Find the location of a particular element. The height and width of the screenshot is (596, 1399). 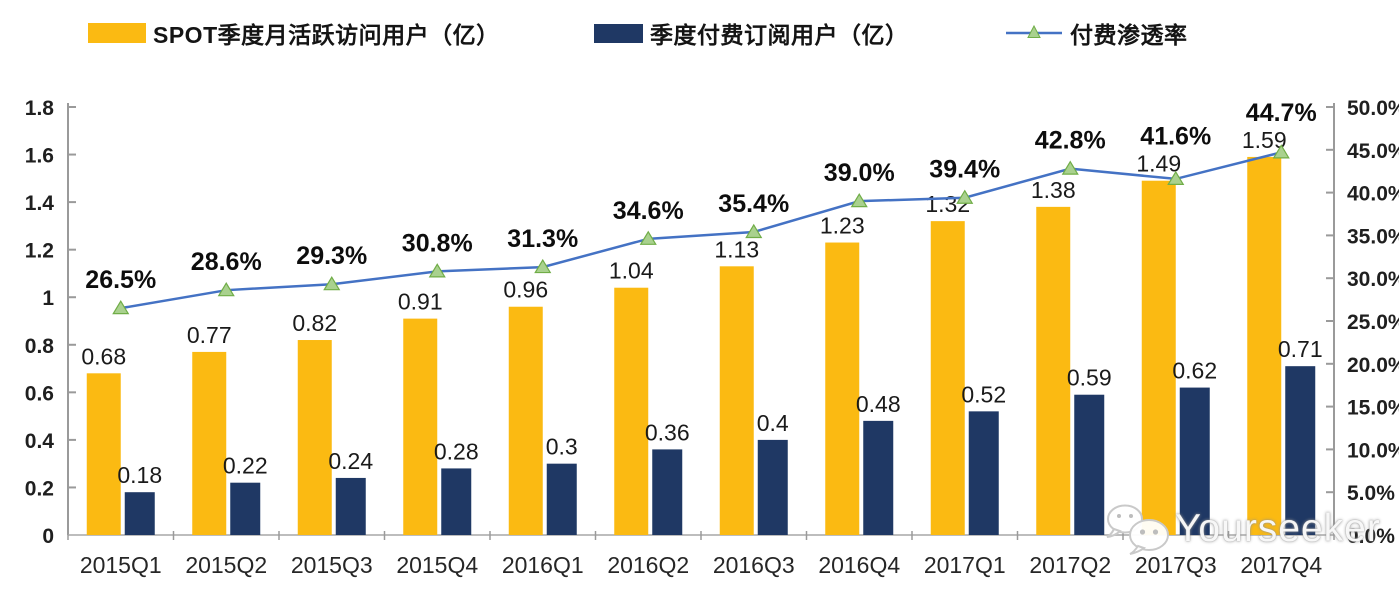

bar-subscribers-value-label: 0.3 is located at coordinates (562, 447).